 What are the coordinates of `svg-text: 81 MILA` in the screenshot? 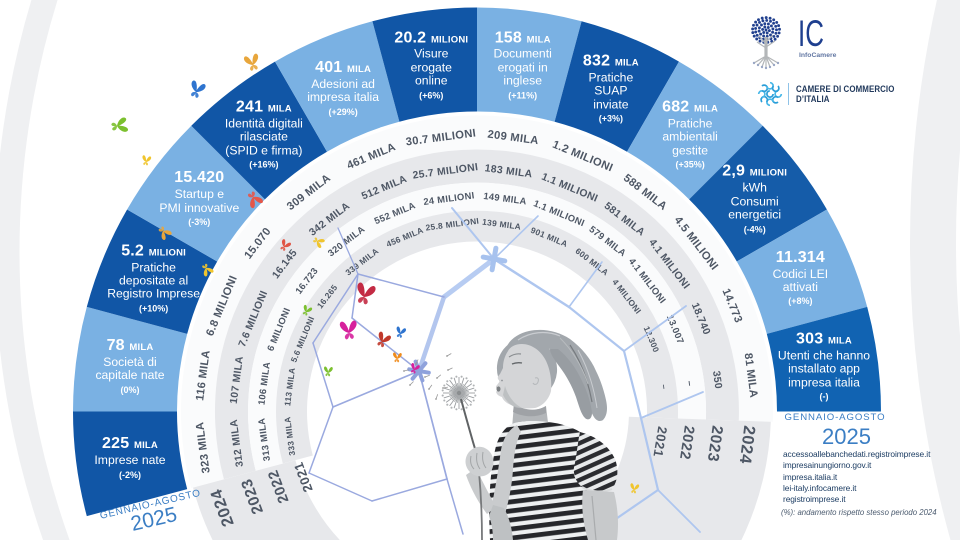 It's located at (751, 375).